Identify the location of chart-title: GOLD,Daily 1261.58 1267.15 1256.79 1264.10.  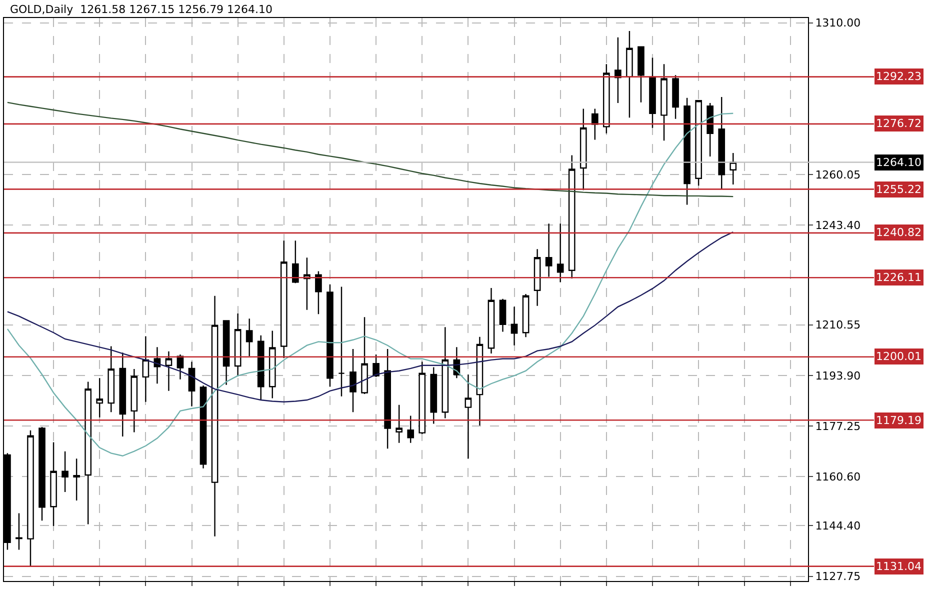
(141, 9).